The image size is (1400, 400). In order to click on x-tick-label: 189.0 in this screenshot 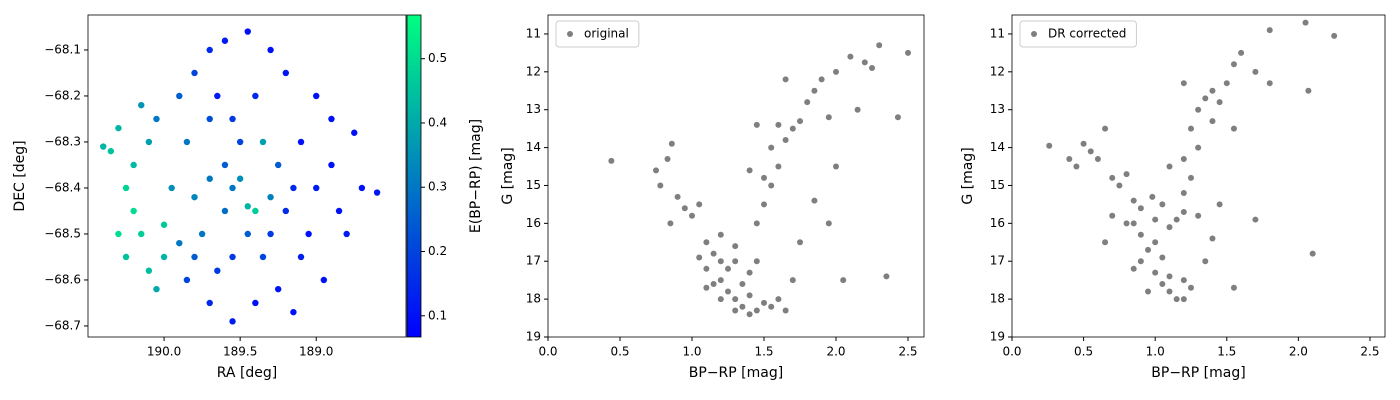, I will do `click(316, 352)`.